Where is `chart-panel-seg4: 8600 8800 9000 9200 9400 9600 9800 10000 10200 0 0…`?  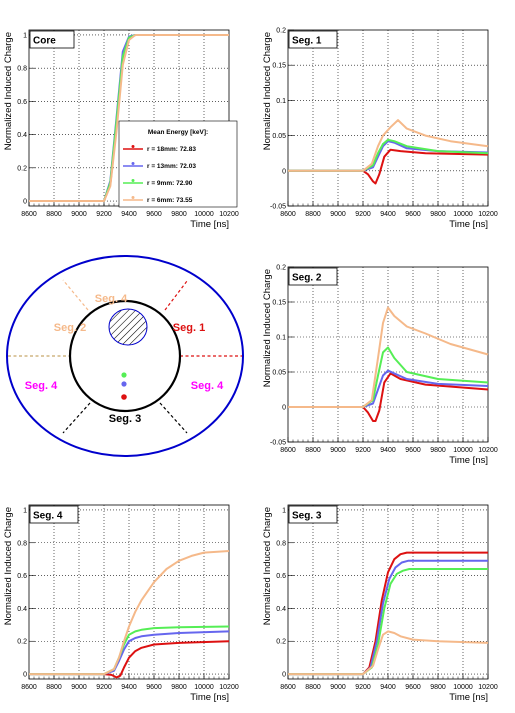 chart-panel-seg4: 8600 8800 9000 9200 9400 9600 9800 10000 10200 0 0… is located at coordinates (121, 603).